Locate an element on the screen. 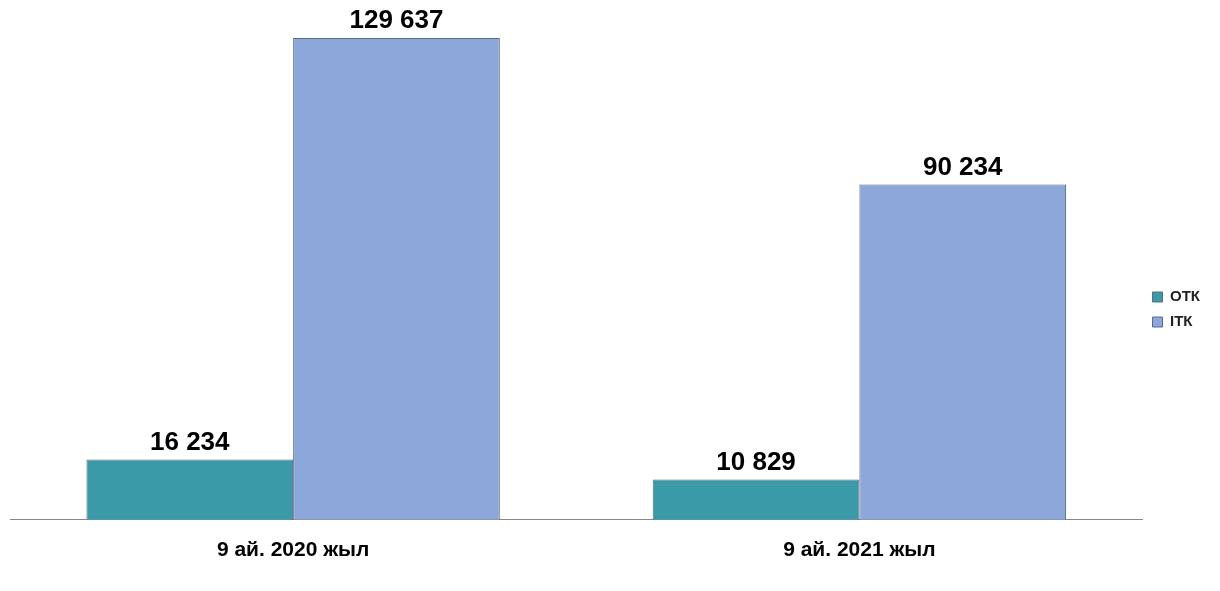 The width and height of the screenshot is (1220, 591). legend-label: ІТК is located at coordinates (1182, 321).